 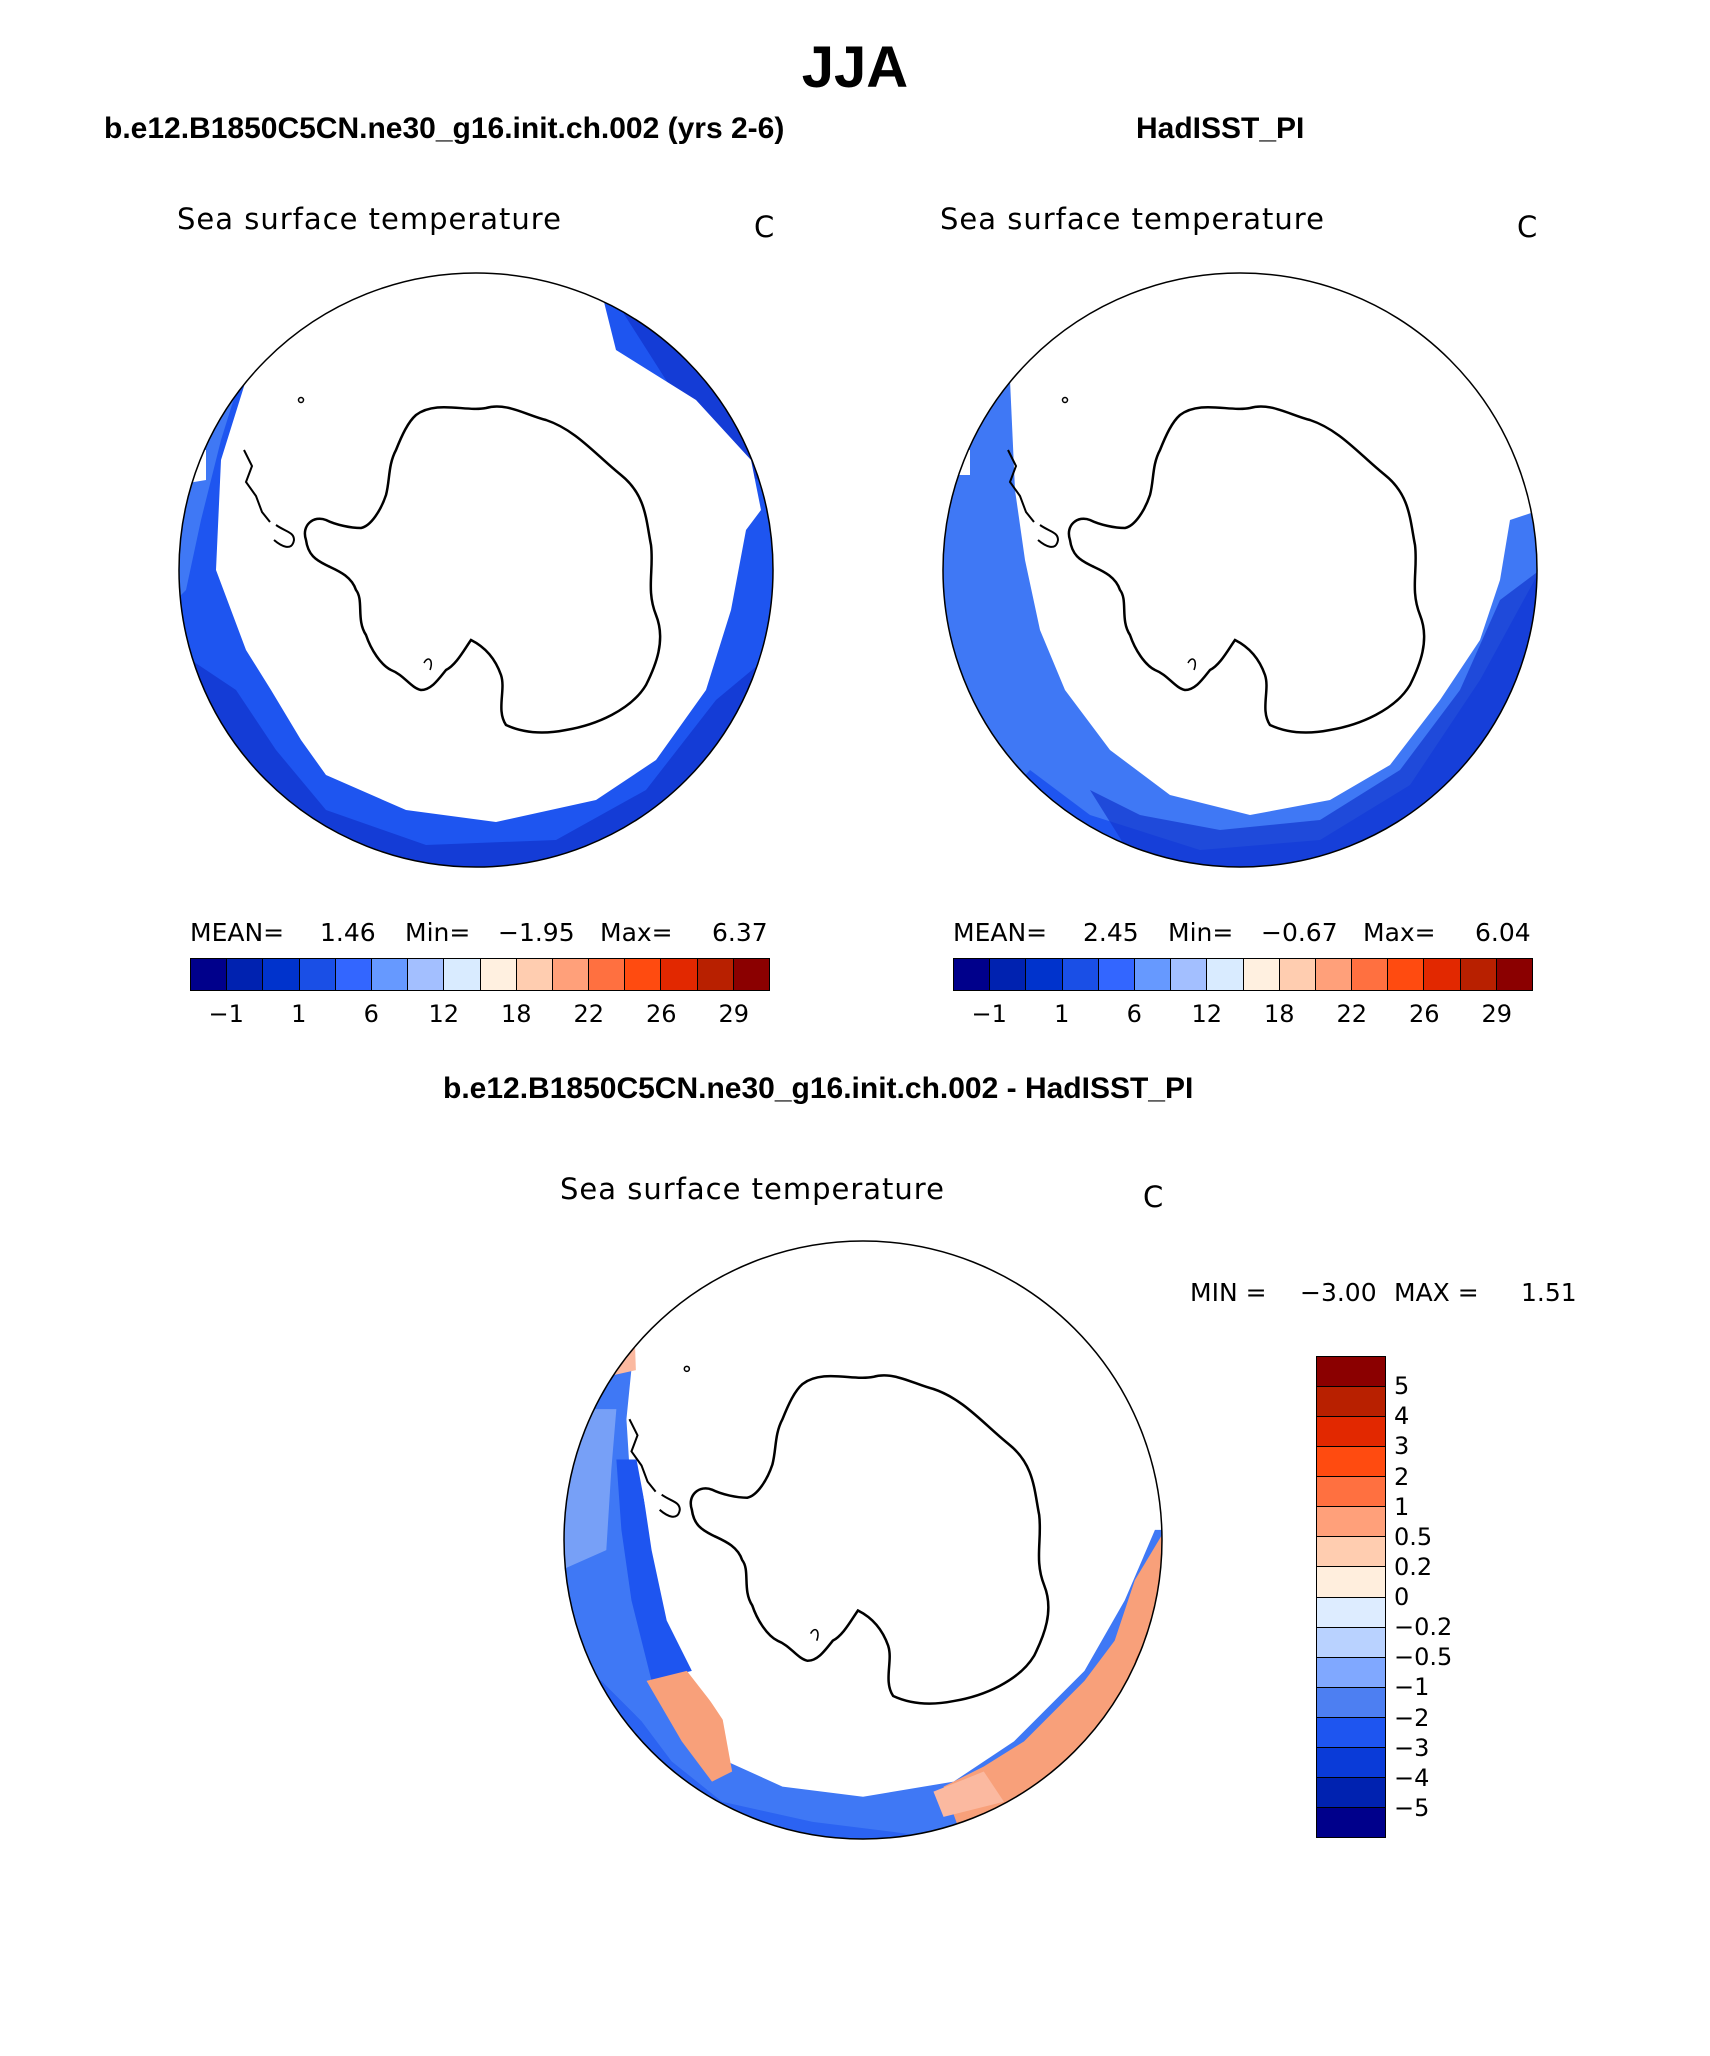 I want to click on obs-units-label: C, so click(x=1528, y=227).